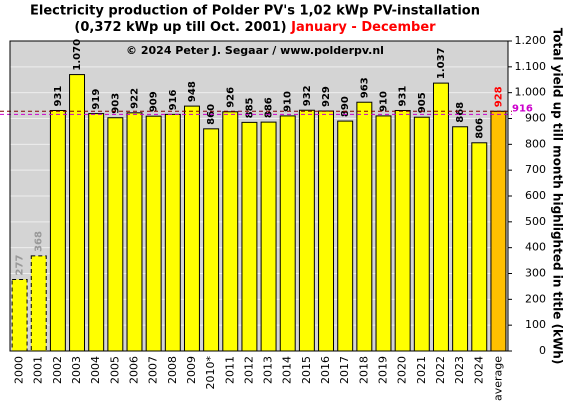 Image resolution: width=571 pixels, height=411 pixels. What do you see at coordinates (363, 370) in the screenshot?
I see `x-tick-label: 2018` at bounding box center [363, 370].